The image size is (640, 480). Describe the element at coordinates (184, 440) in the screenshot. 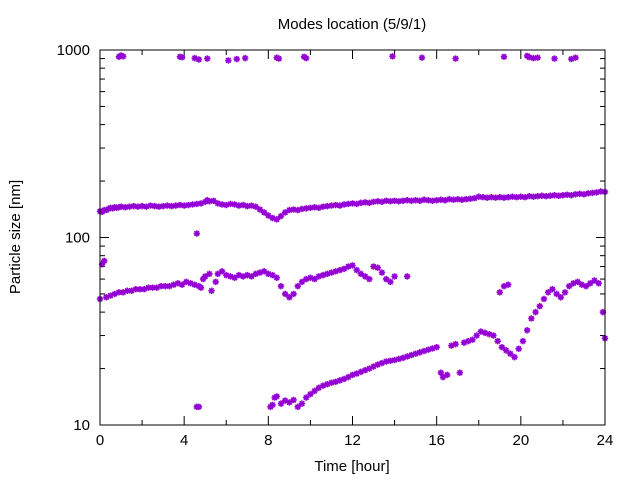

I see `x-tick-label: 4` at that location.